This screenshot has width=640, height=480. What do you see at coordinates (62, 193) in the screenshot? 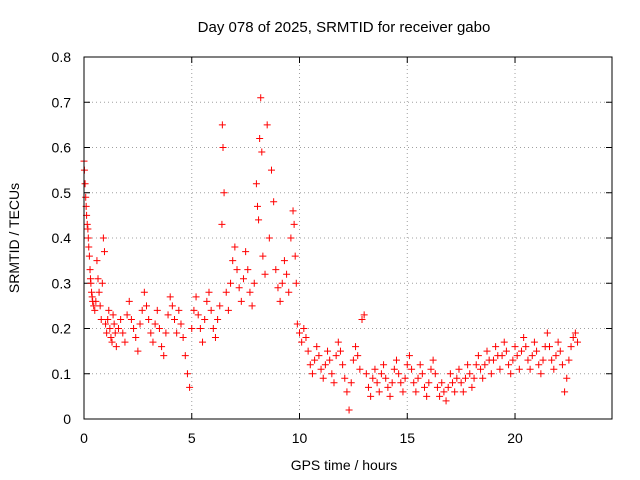
I see `y-tick-label: 0.5` at bounding box center [62, 193].